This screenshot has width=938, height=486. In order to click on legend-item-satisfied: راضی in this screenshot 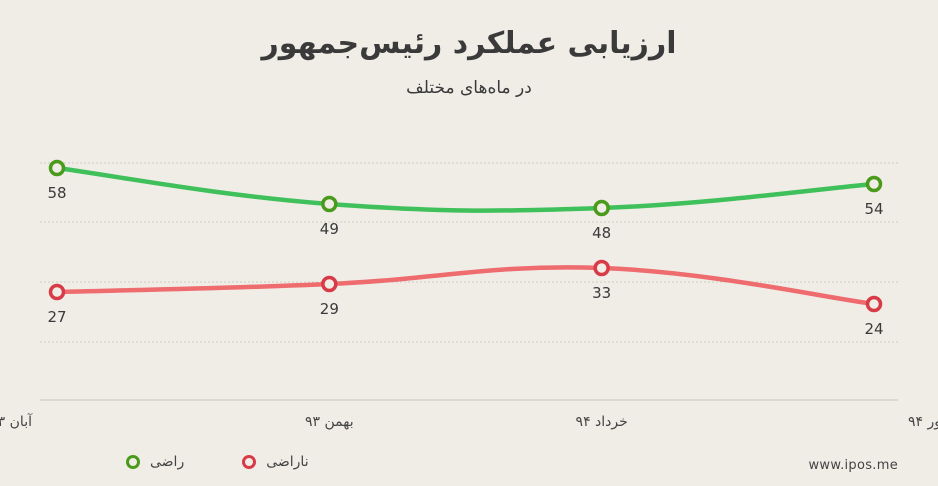, I will do `click(155, 462)`.